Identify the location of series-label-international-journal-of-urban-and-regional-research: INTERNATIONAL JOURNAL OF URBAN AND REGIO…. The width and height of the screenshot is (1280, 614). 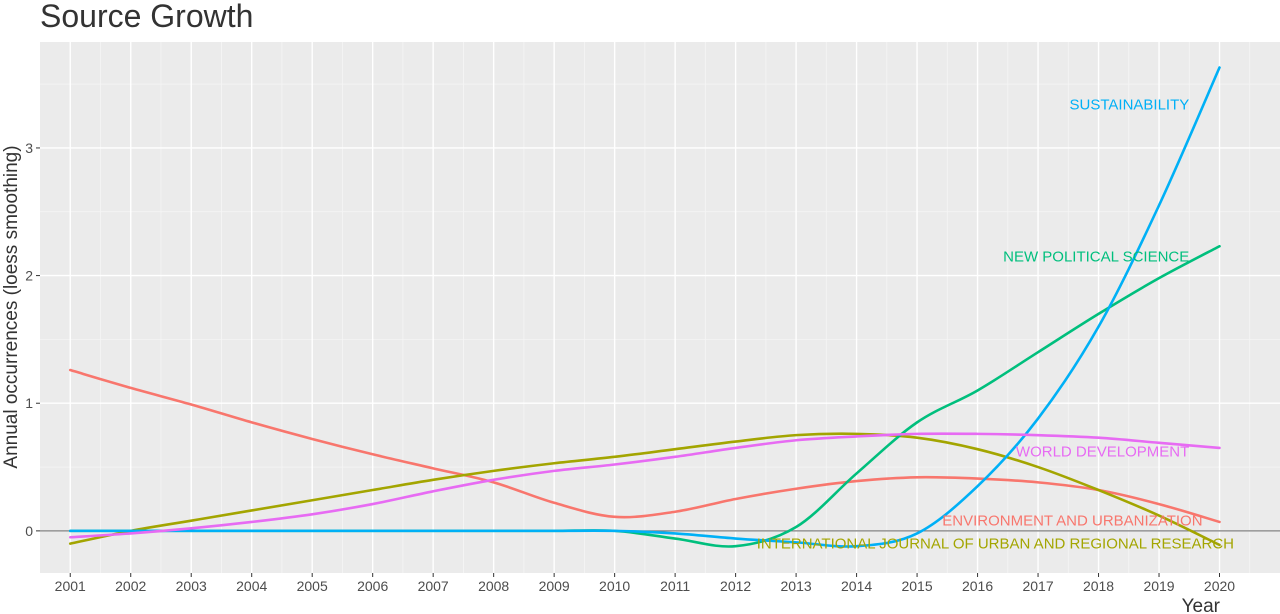
(995, 544).